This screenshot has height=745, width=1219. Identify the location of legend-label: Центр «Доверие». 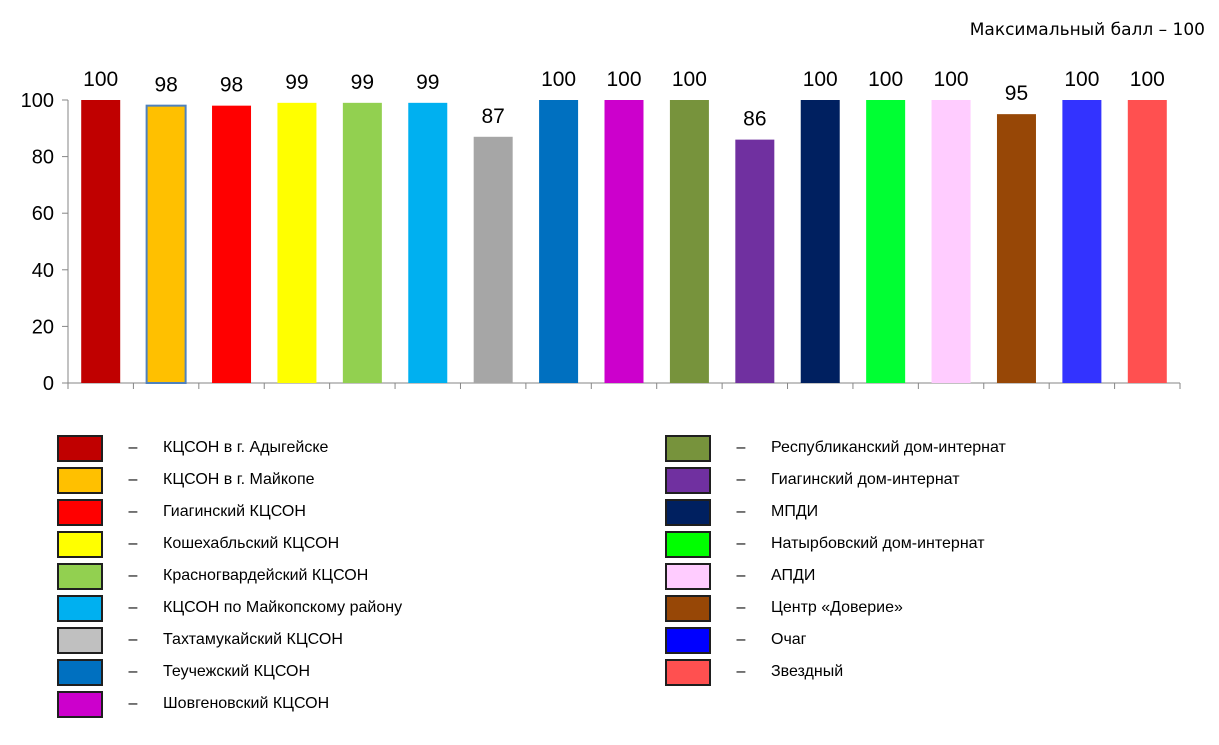
(837, 607).